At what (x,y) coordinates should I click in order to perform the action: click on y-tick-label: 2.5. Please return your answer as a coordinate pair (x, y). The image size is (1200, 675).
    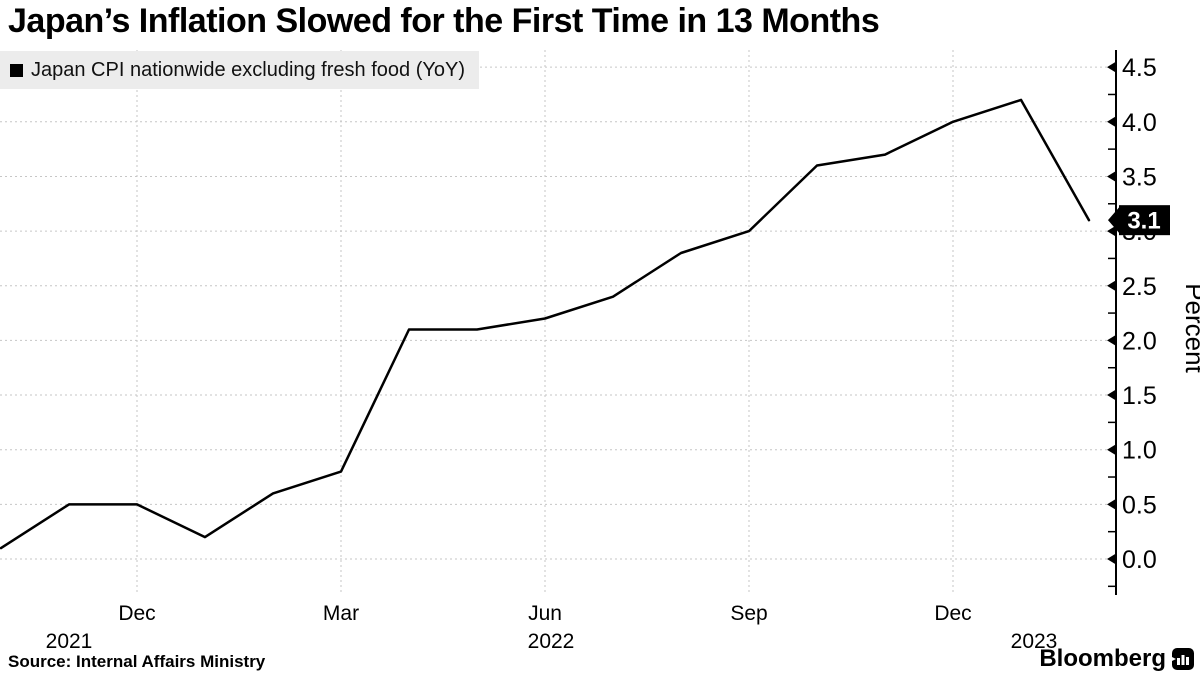
    Looking at the image, I should click on (1139, 287).